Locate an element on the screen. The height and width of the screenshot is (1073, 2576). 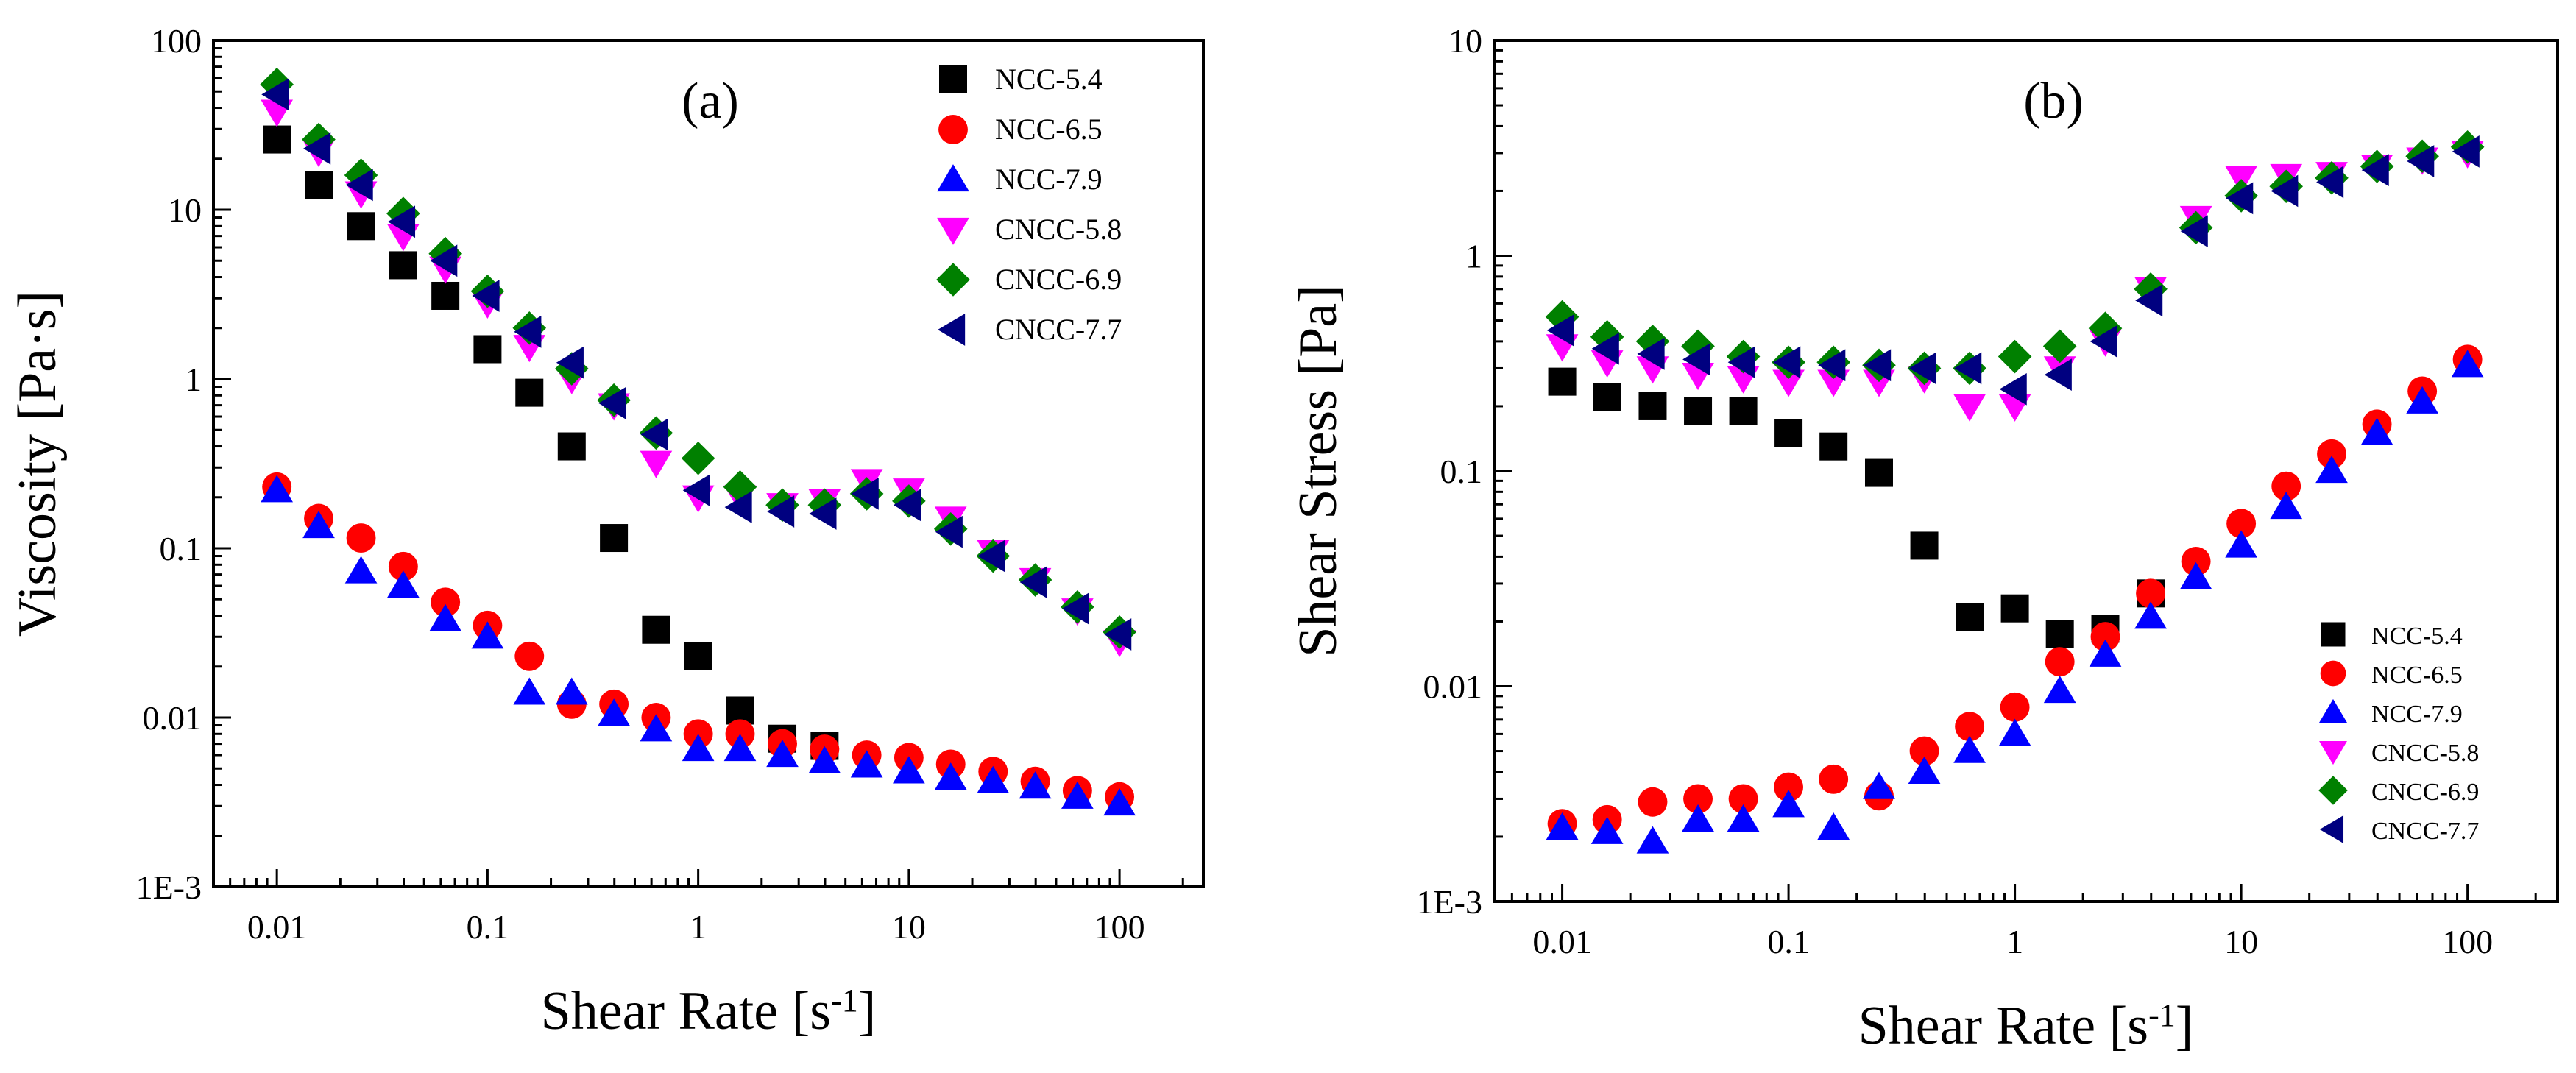
panel-label-a: (a) is located at coordinates (710, 102).